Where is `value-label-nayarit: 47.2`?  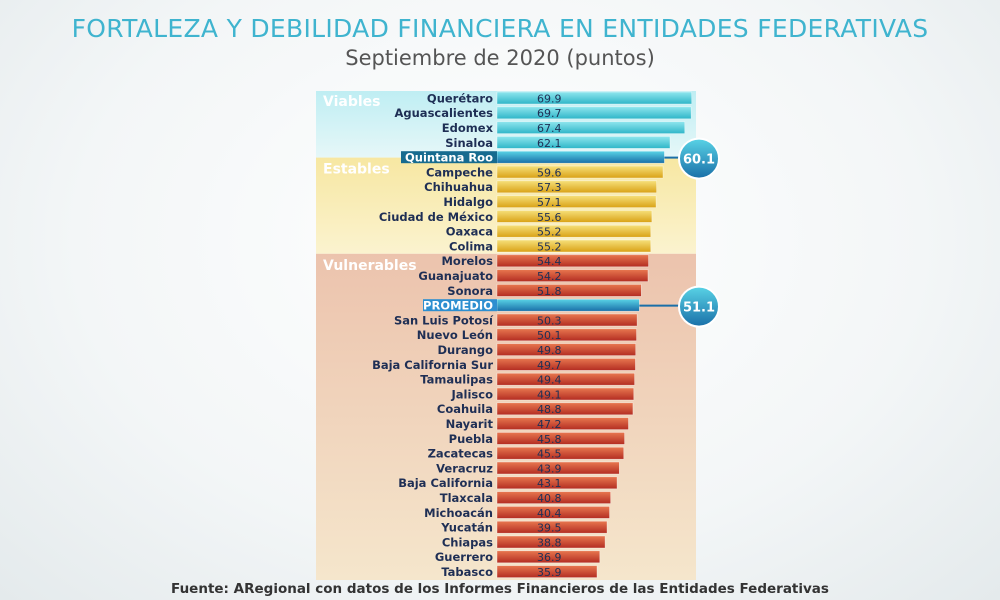 value-label-nayarit: 47.2 is located at coordinates (549, 424).